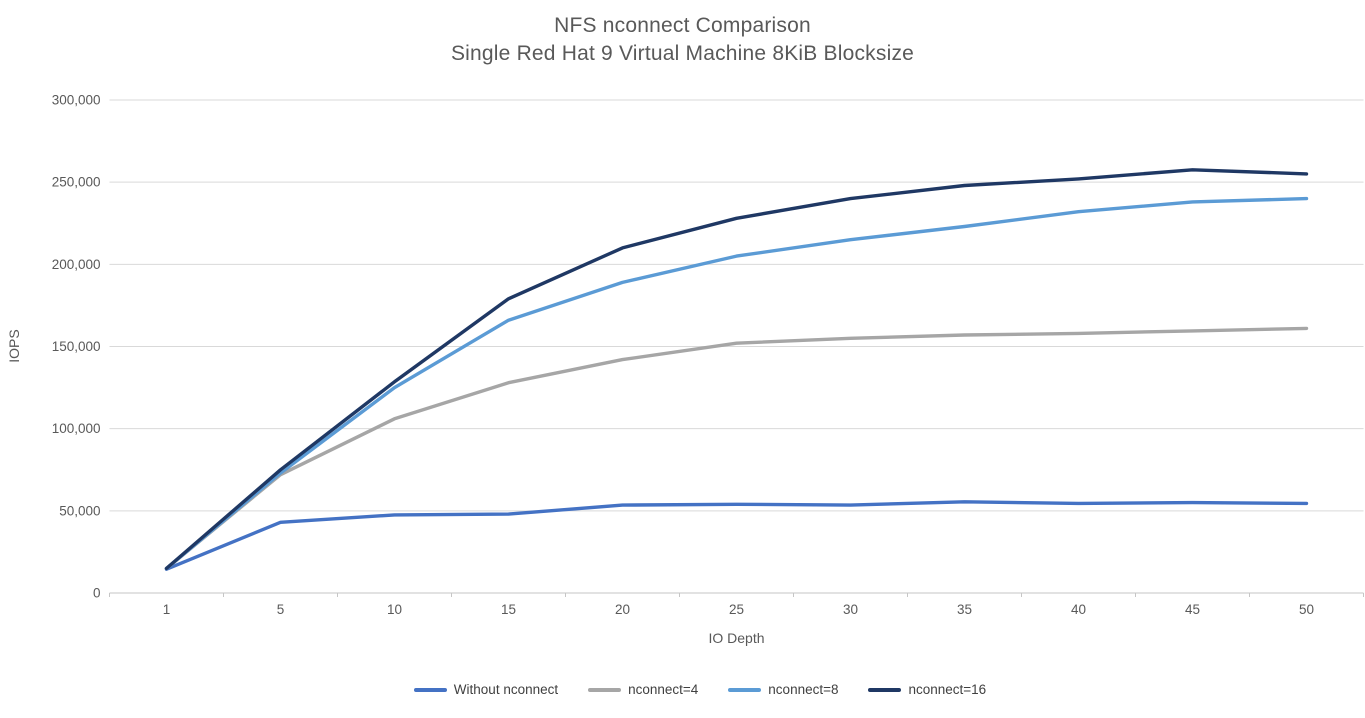 This screenshot has width=1365, height=718. I want to click on x-tick-label: 45, so click(1192, 609).